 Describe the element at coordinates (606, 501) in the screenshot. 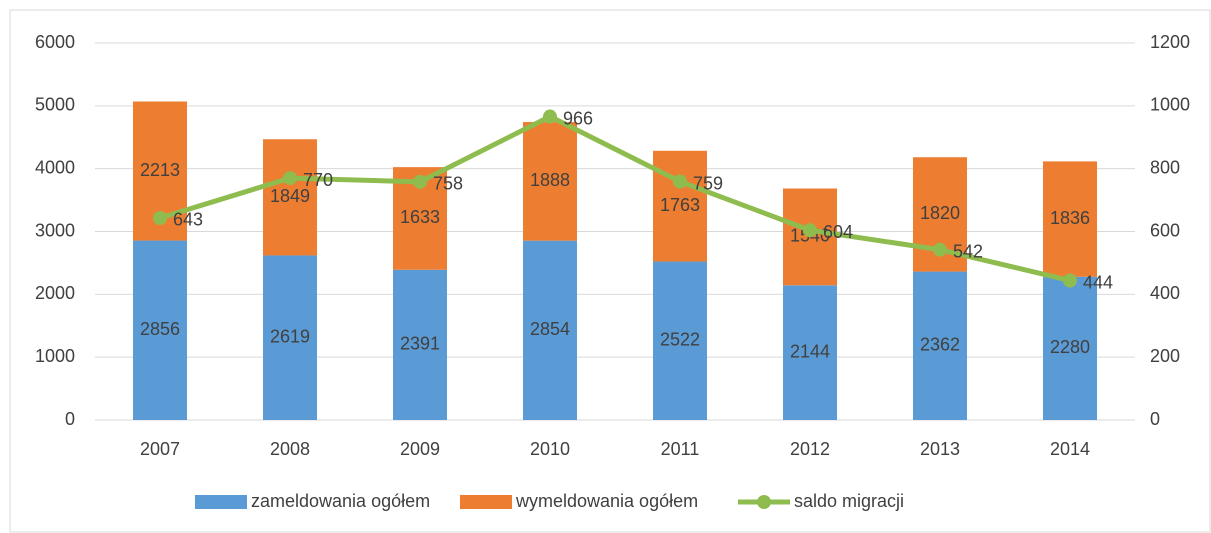

I see `legend-label: wymeldowania ogółem` at that location.